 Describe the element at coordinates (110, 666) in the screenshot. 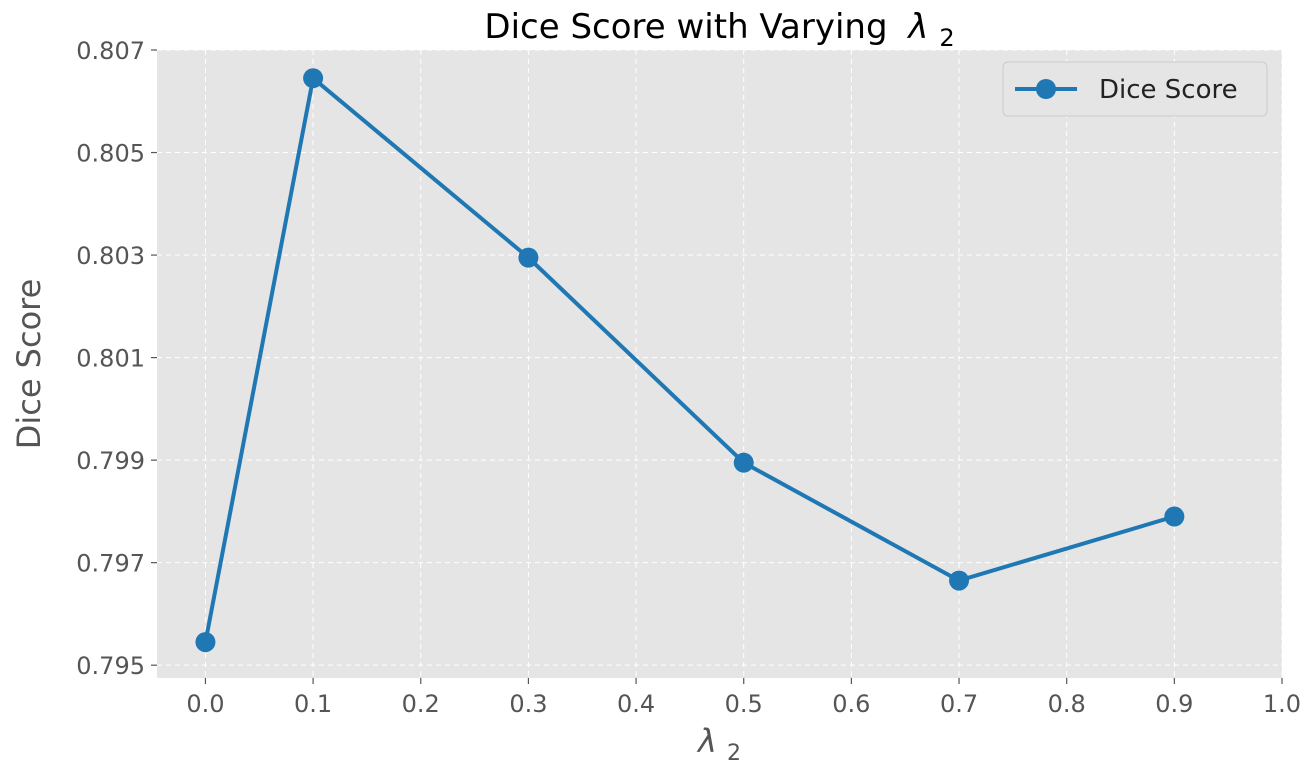

I see `y-tick-label: 0.795` at that location.